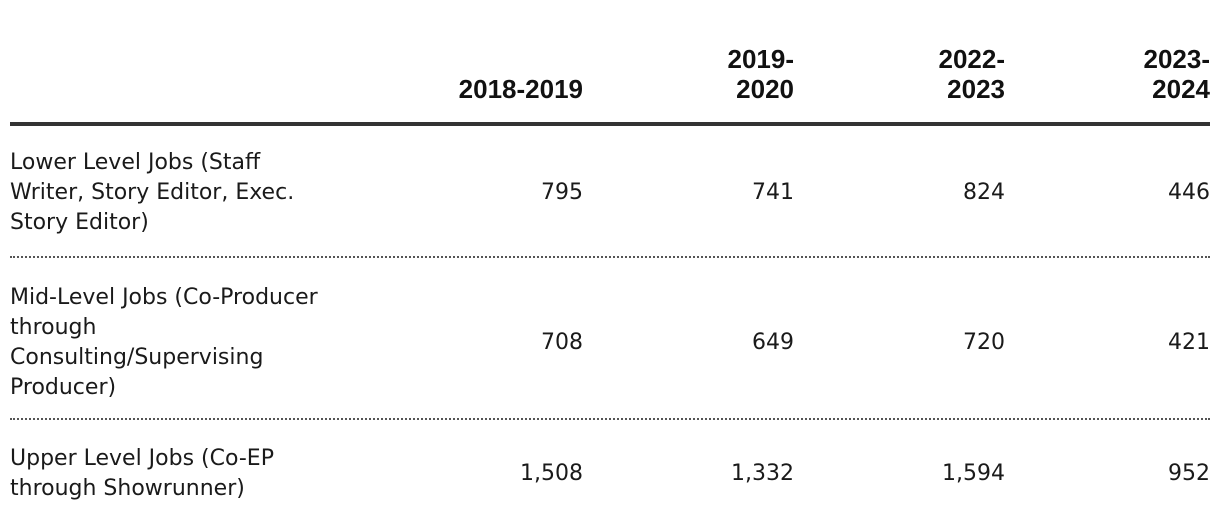 The image size is (1220, 530). I want to click on cell-2018-2019: 708, so click(562, 342).